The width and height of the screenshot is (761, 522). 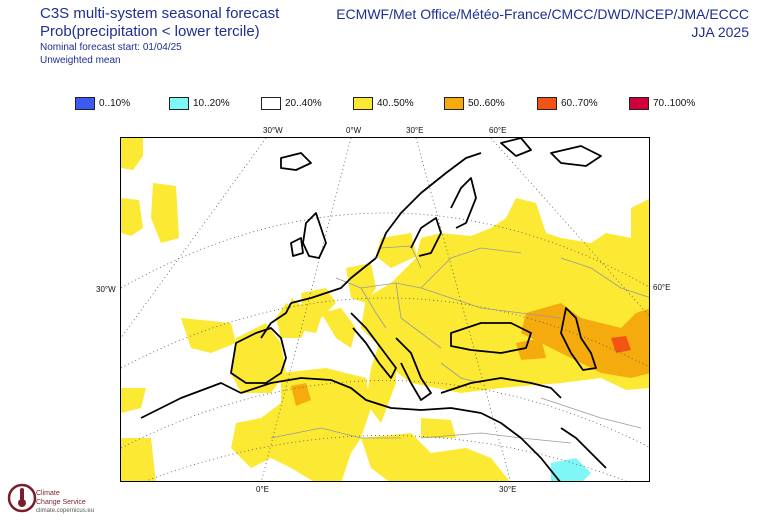 I want to click on weighting-label: Unweighted mean, so click(x=80, y=60).